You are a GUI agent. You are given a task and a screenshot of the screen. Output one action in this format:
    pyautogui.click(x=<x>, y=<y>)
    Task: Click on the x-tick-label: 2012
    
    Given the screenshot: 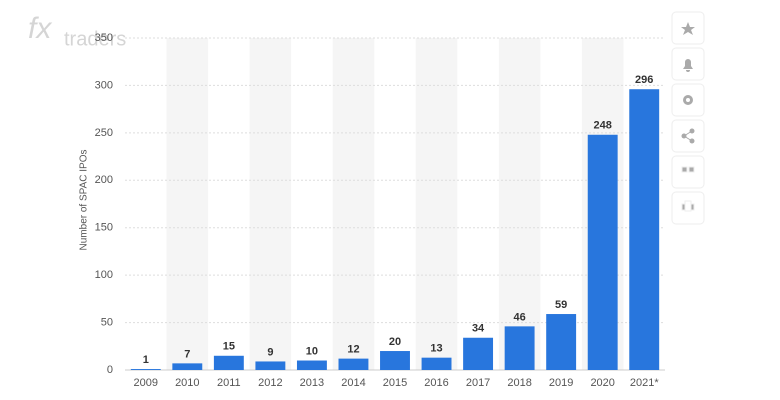 What is the action you would take?
    pyautogui.click(x=270, y=383)
    